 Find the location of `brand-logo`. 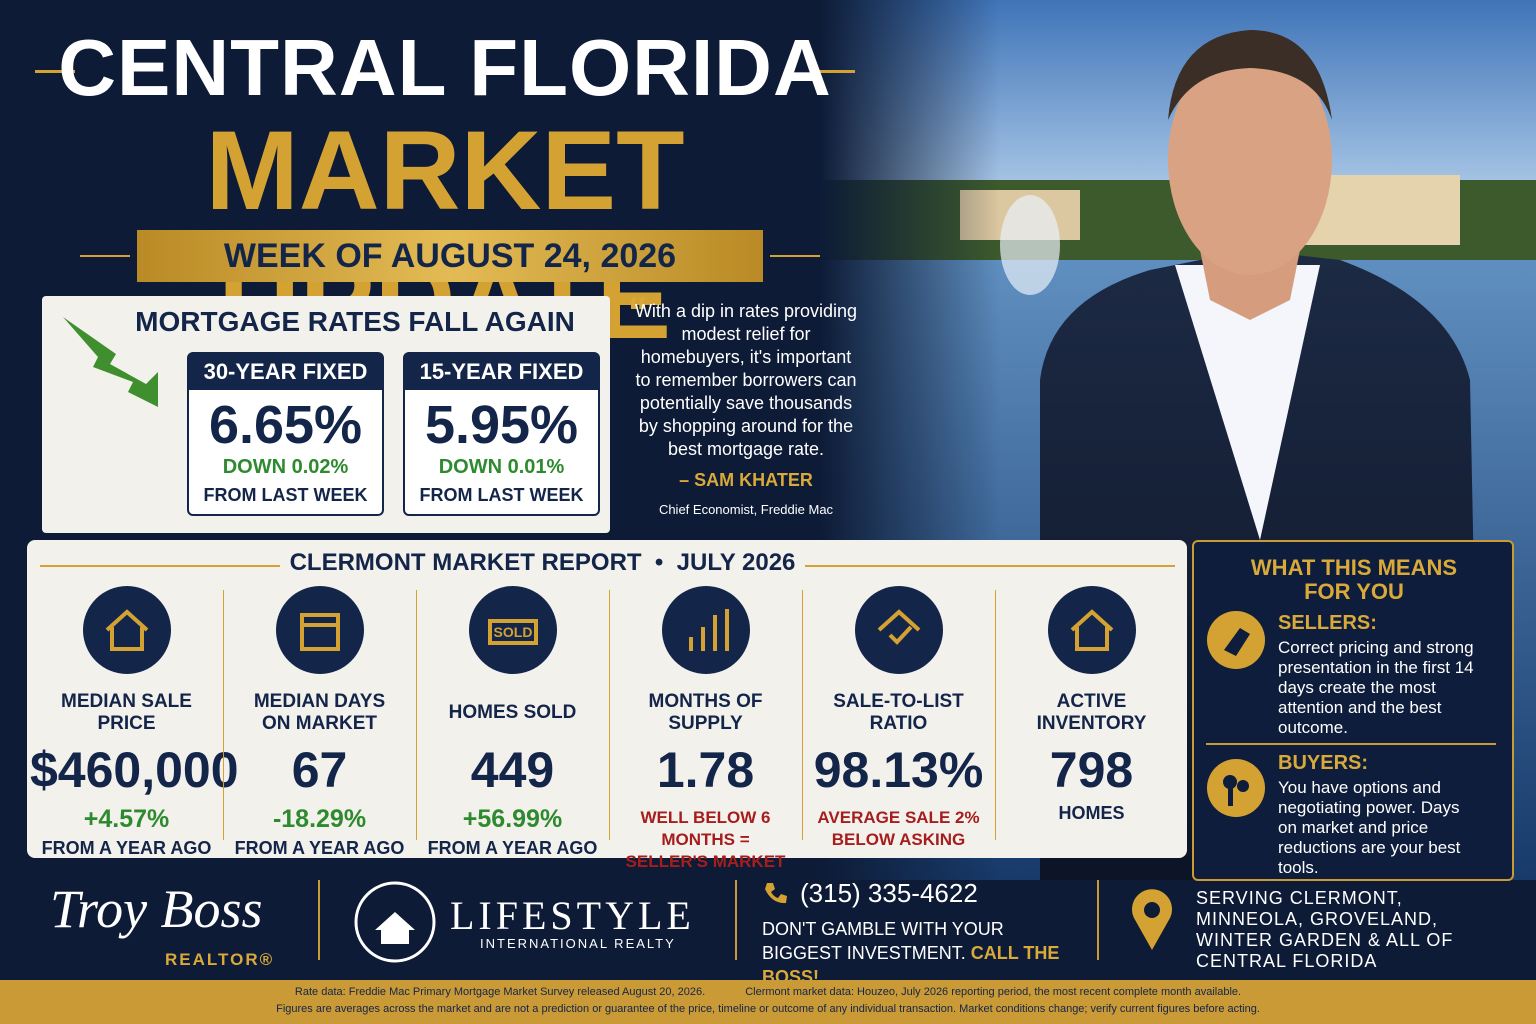

brand-logo is located at coordinates (395, 922).